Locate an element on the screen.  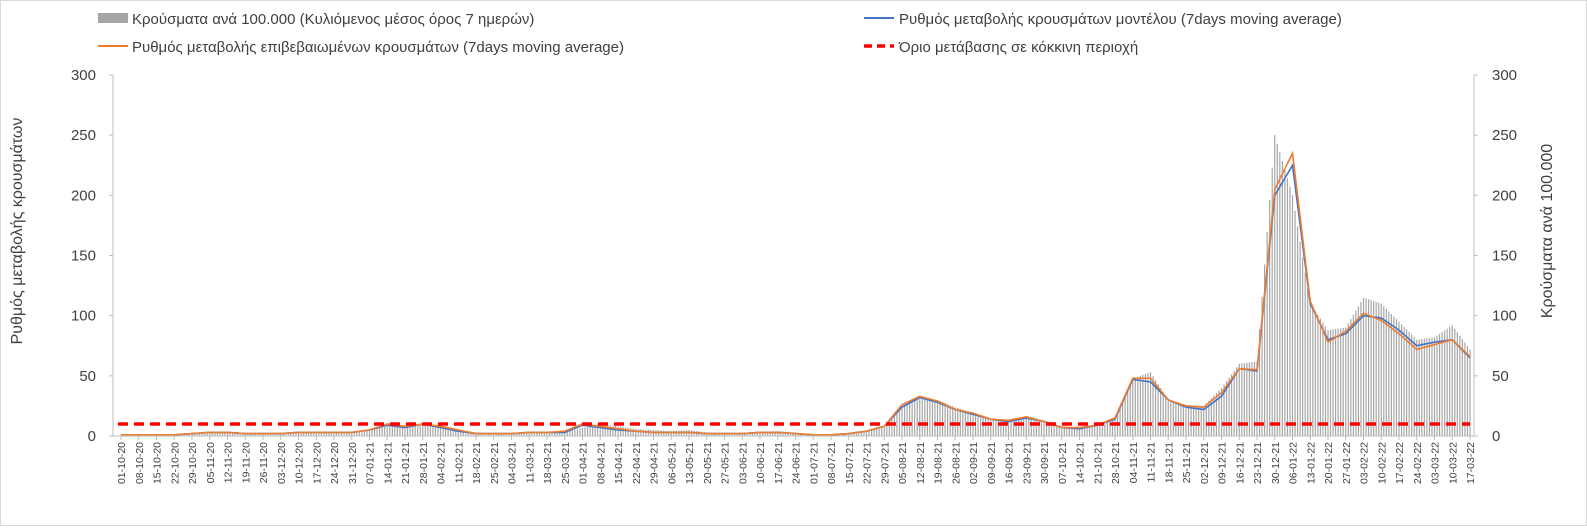
x-tick-label: 10-06-21 is located at coordinates (761, 463).